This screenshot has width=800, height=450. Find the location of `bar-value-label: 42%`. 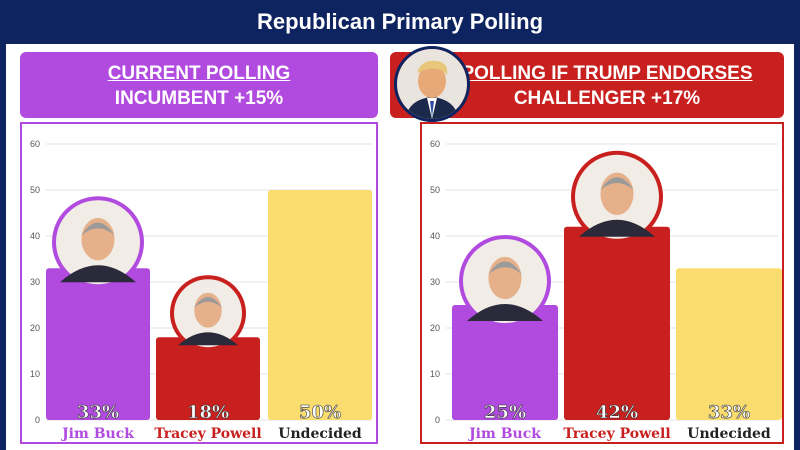

bar-value-label: 42% is located at coordinates (617, 412).